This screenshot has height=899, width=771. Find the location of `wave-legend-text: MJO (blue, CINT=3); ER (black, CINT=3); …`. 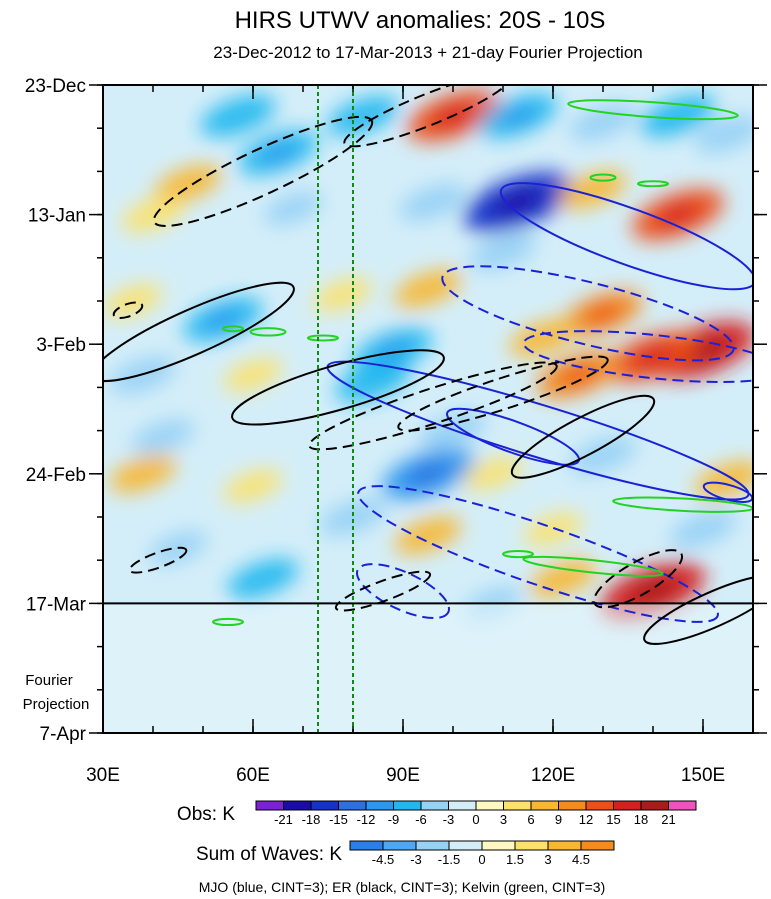

wave-legend-text: MJO (blue, CINT=3); ER (black, CINT=3); … is located at coordinates (402, 887).